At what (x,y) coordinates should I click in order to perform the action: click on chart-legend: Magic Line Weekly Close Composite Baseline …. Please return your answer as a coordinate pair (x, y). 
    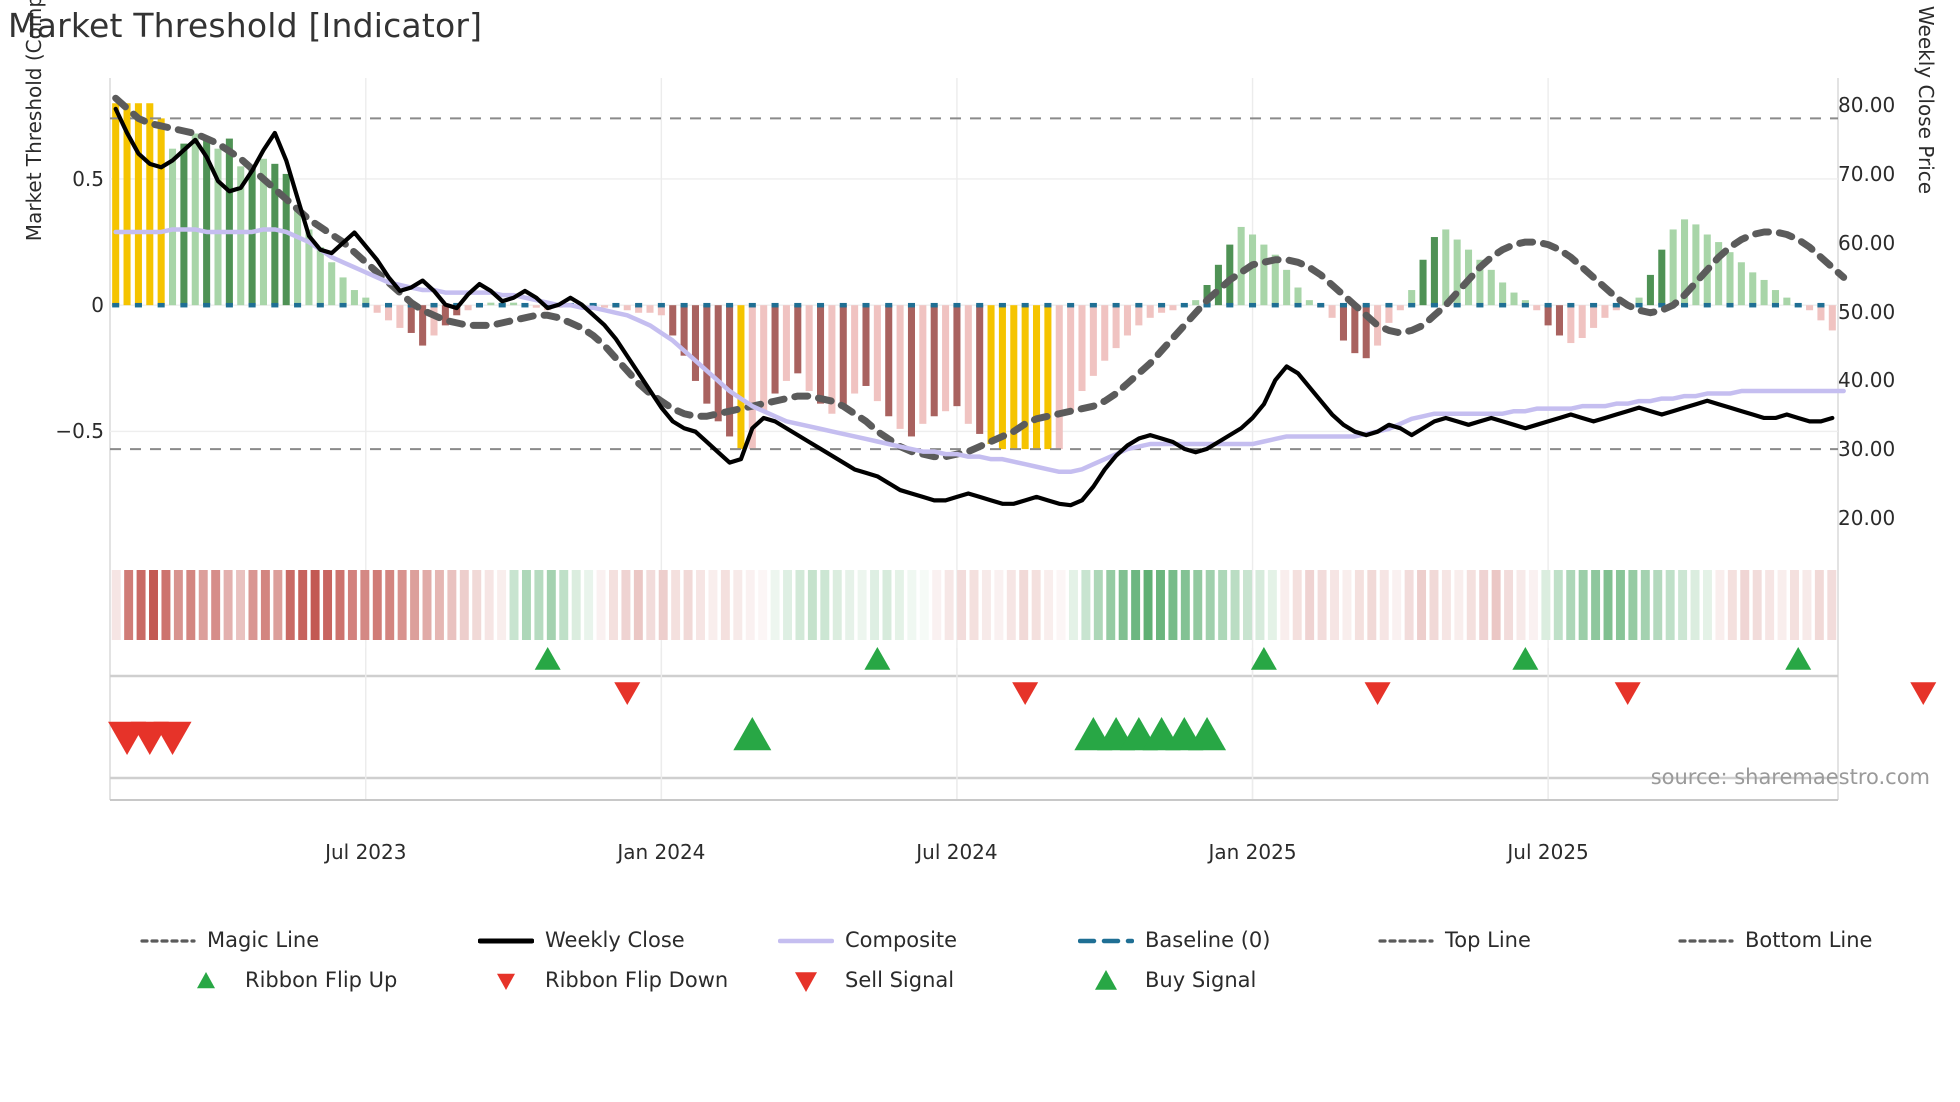
    Looking at the image, I should click on (980, 960).